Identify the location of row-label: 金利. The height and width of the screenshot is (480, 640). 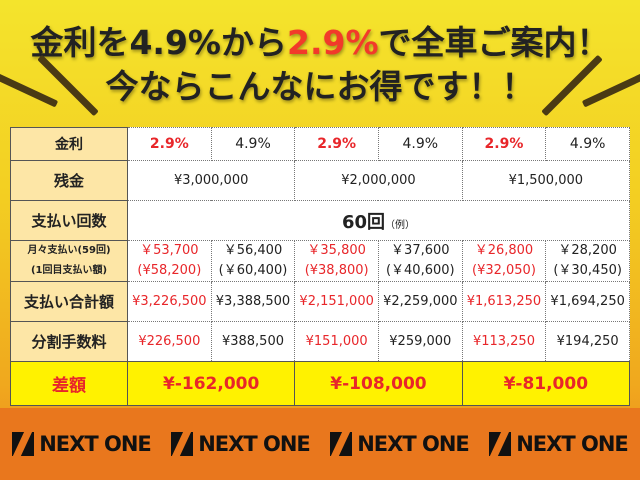
(69, 144).